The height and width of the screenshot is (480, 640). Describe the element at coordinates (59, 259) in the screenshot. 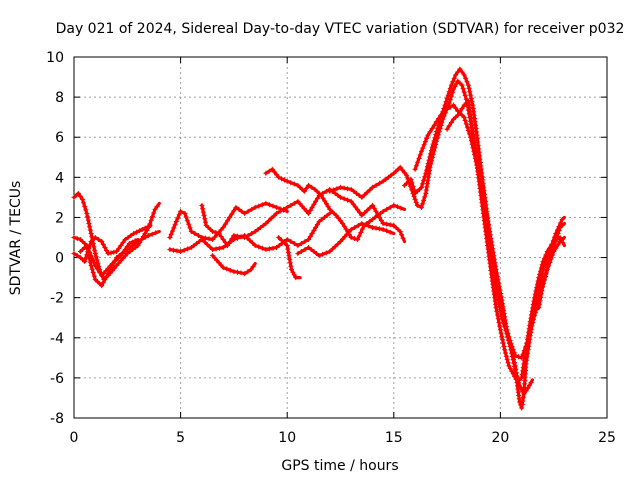

I see `y-tick-label: 0` at that location.